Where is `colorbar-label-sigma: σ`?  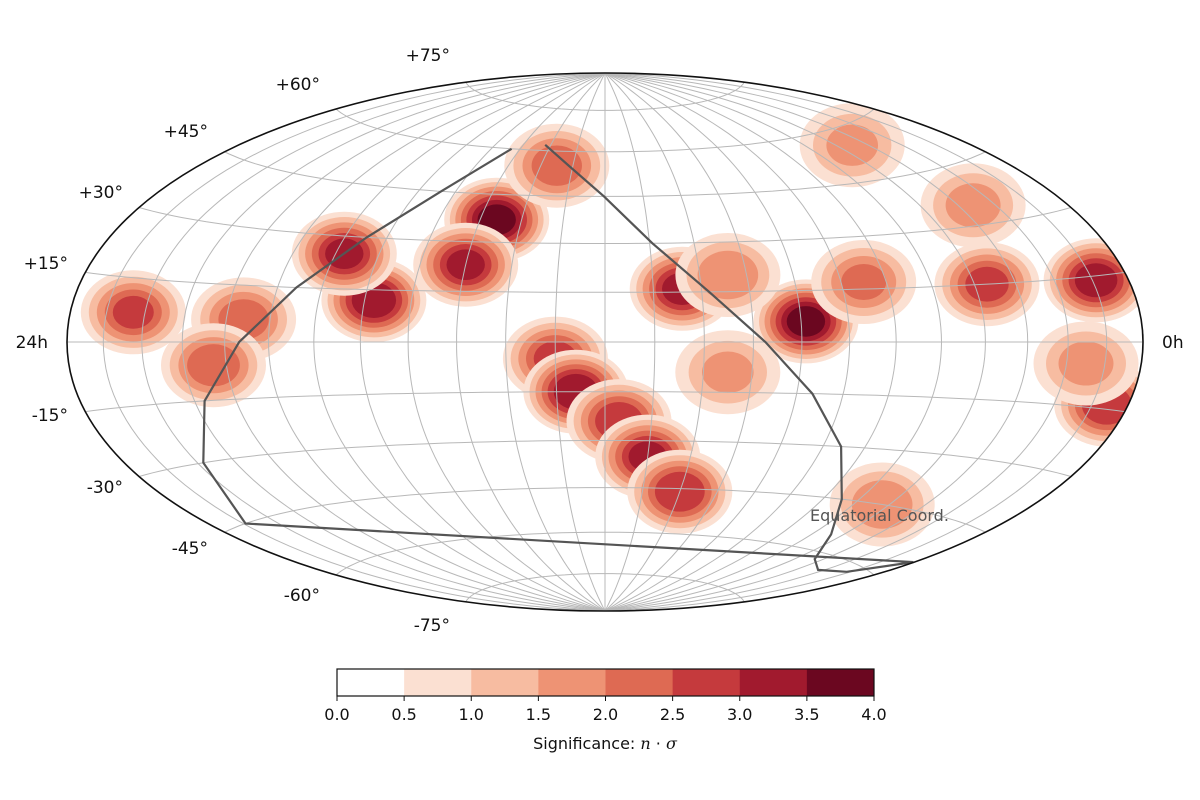
colorbar-label-sigma: σ is located at coordinates (672, 743).